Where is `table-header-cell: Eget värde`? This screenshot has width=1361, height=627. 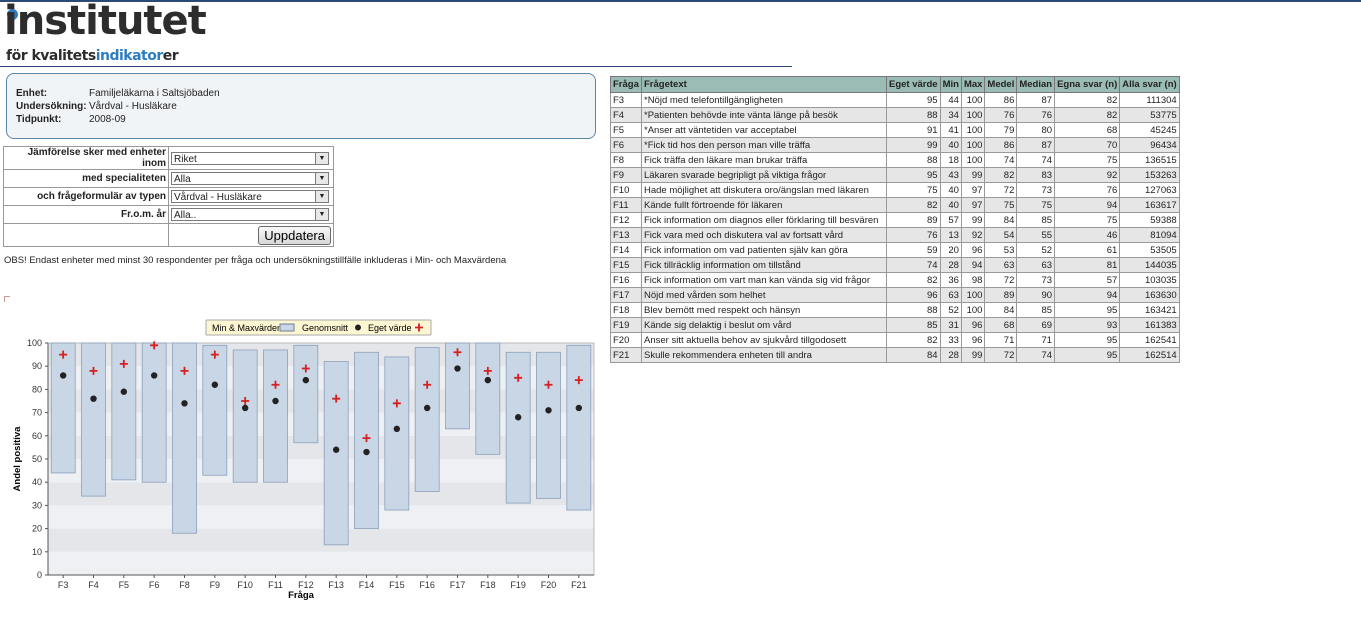
table-header-cell: Eget värde is located at coordinates (913, 84).